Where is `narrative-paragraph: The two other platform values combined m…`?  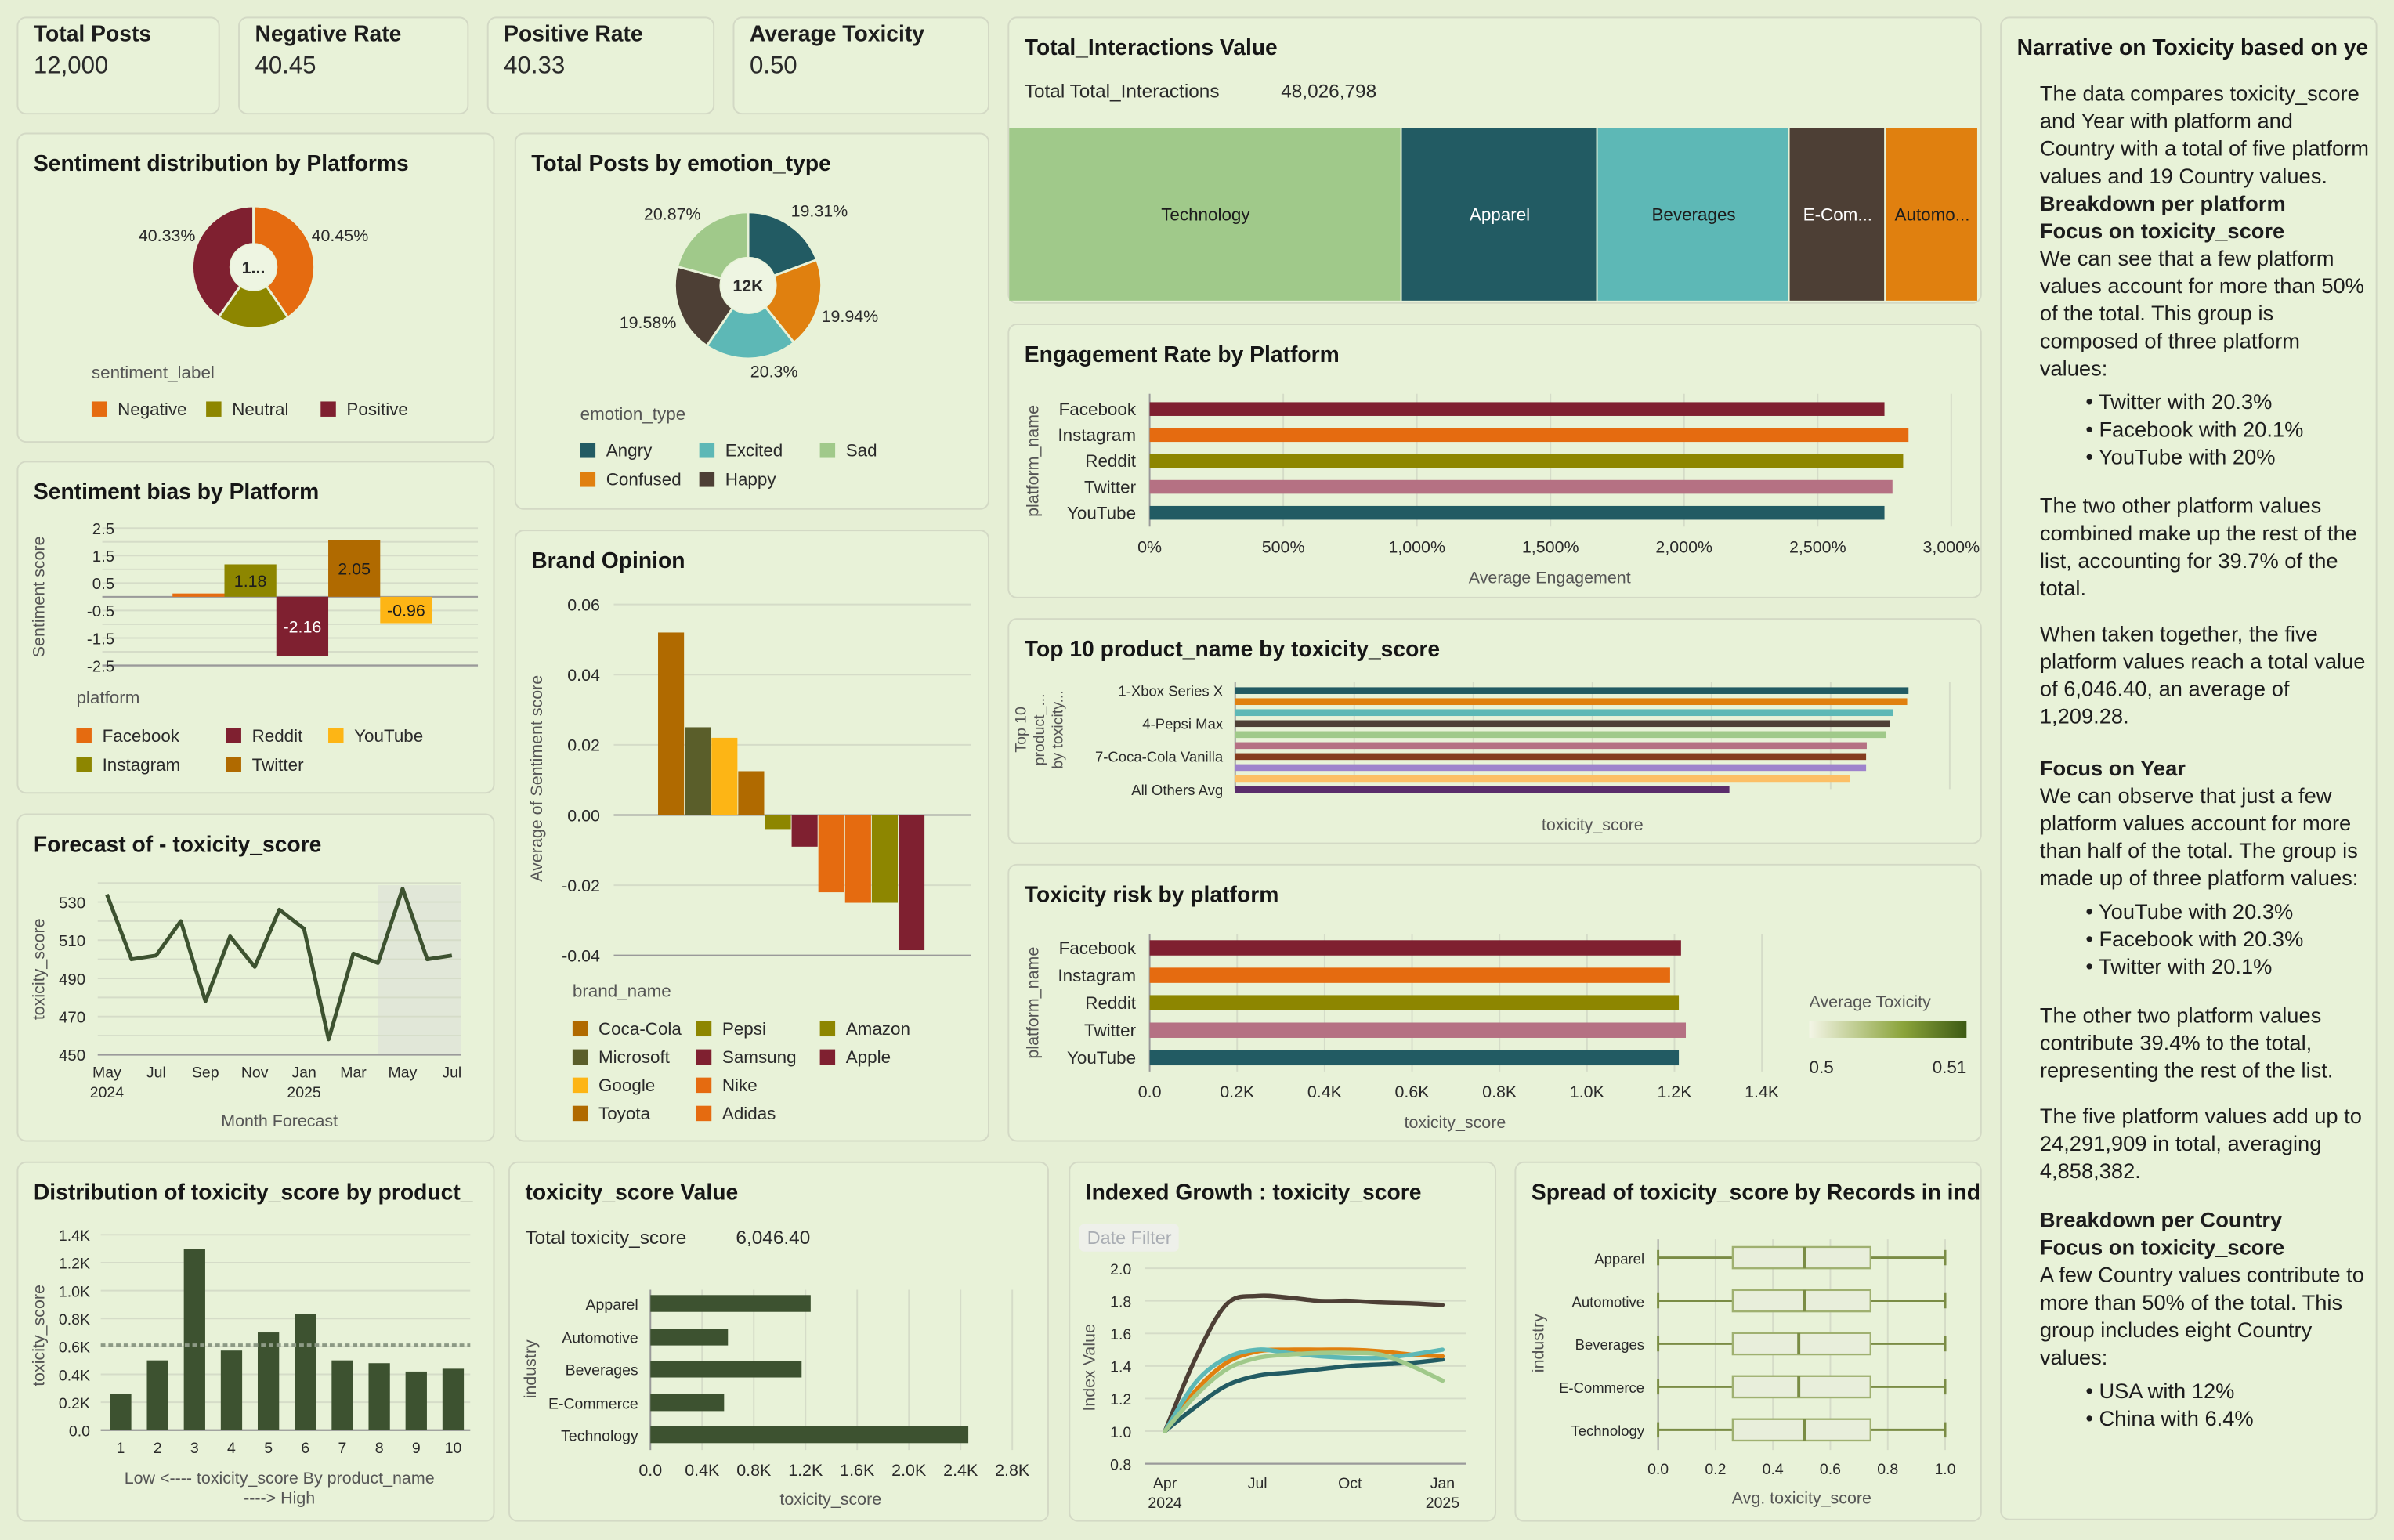
narrative-paragraph: The two other platform values combined m… is located at coordinates (2198, 546).